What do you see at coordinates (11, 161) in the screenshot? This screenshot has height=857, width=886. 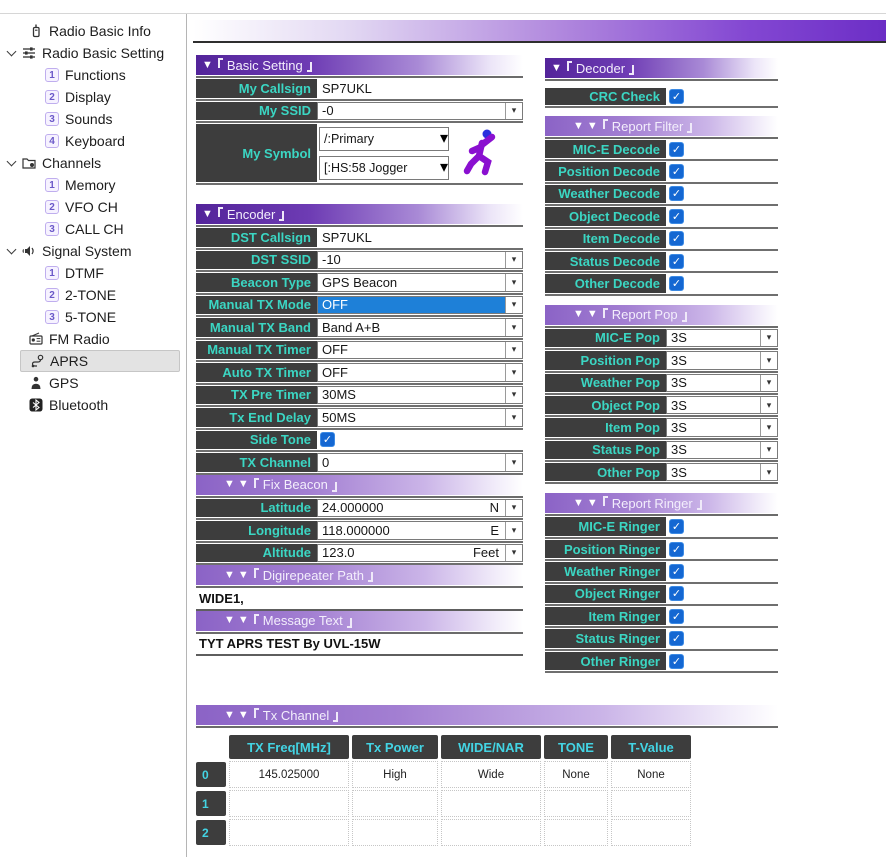 I see `chevron-down-icon` at bounding box center [11, 161].